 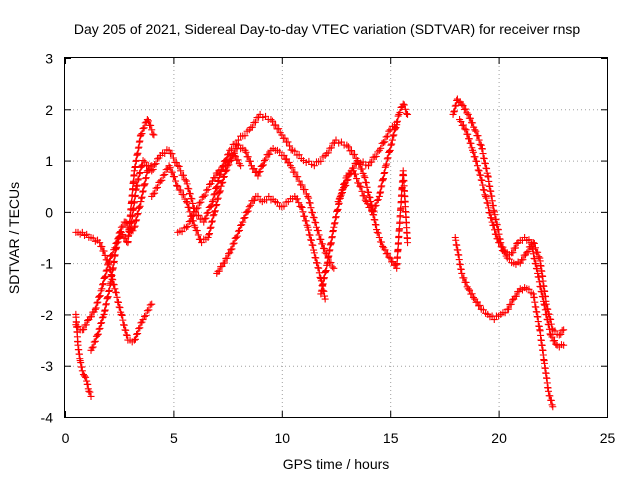 I want to click on y-tick-label: 2, so click(x=49, y=110).